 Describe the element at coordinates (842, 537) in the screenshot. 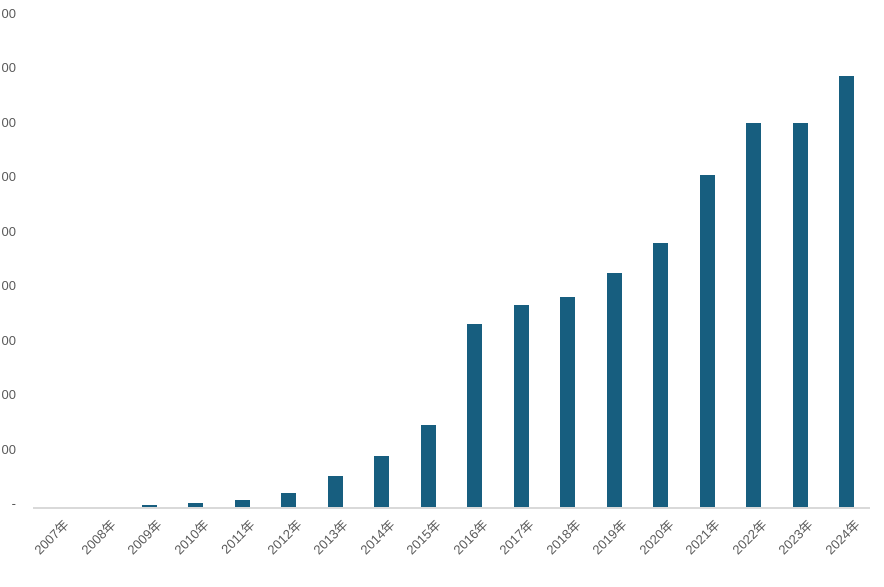

I see `x-axis-tick-label: 2024年` at that location.